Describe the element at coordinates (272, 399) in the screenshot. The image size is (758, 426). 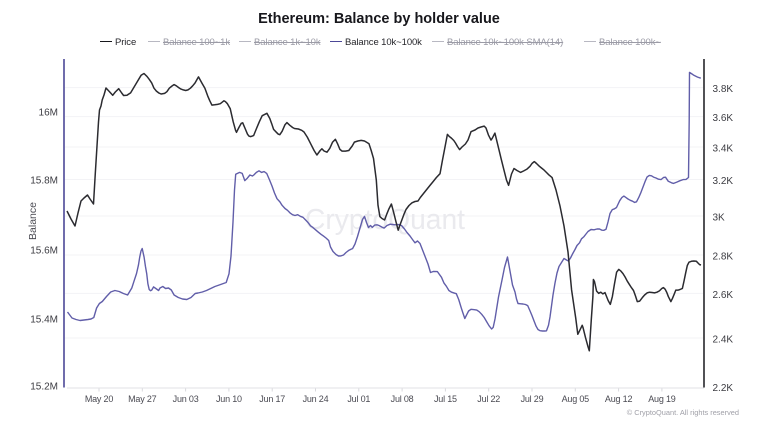
I see `svg-text: Jun 17` at that location.